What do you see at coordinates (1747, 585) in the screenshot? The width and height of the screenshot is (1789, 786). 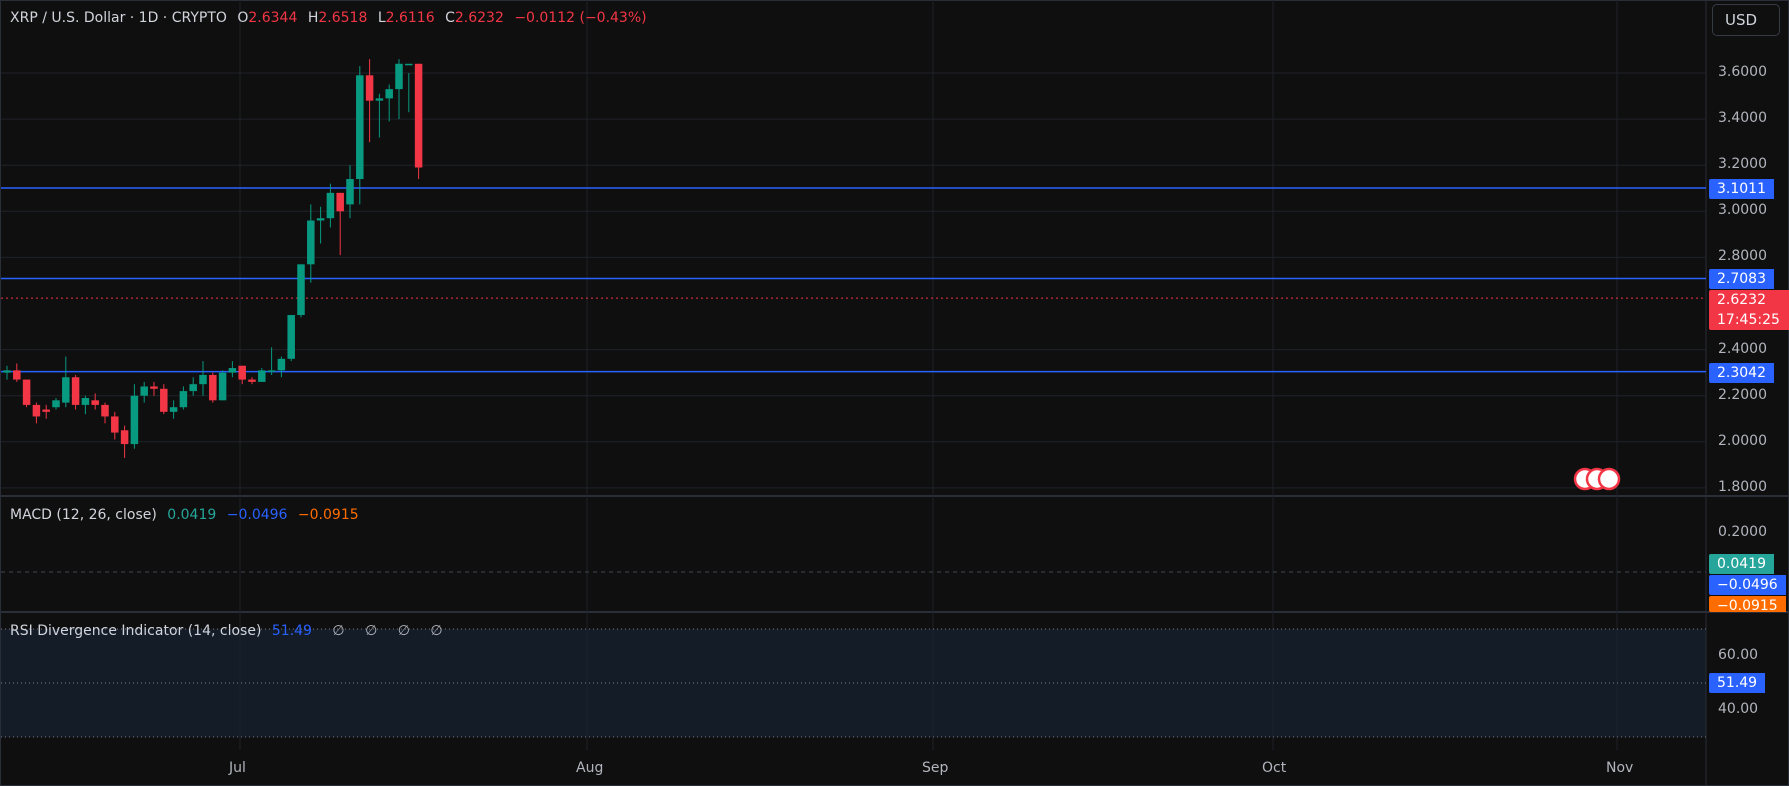 I see `macd-line-tag: −0.0496` at bounding box center [1747, 585].